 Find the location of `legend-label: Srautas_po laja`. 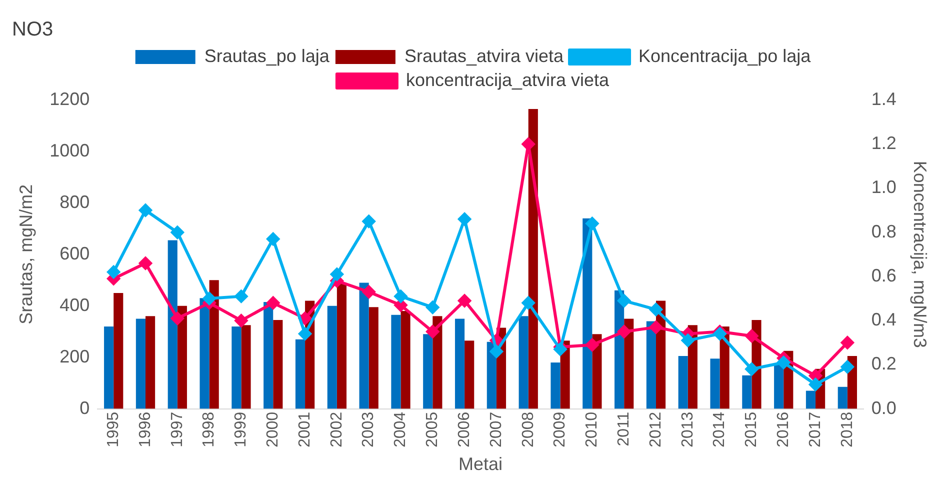

legend-label: Srautas_po laja is located at coordinates (267, 56).